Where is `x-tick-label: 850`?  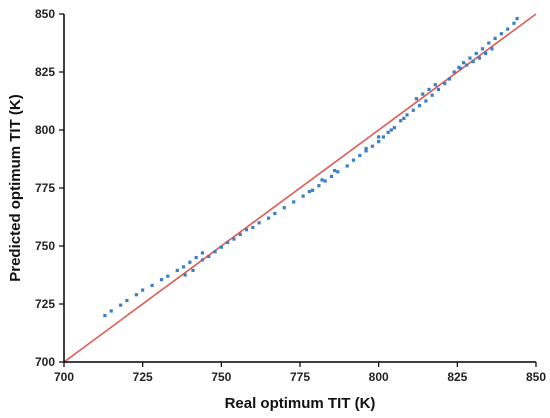
x-tick-label: 850 is located at coordinates (536, 377).